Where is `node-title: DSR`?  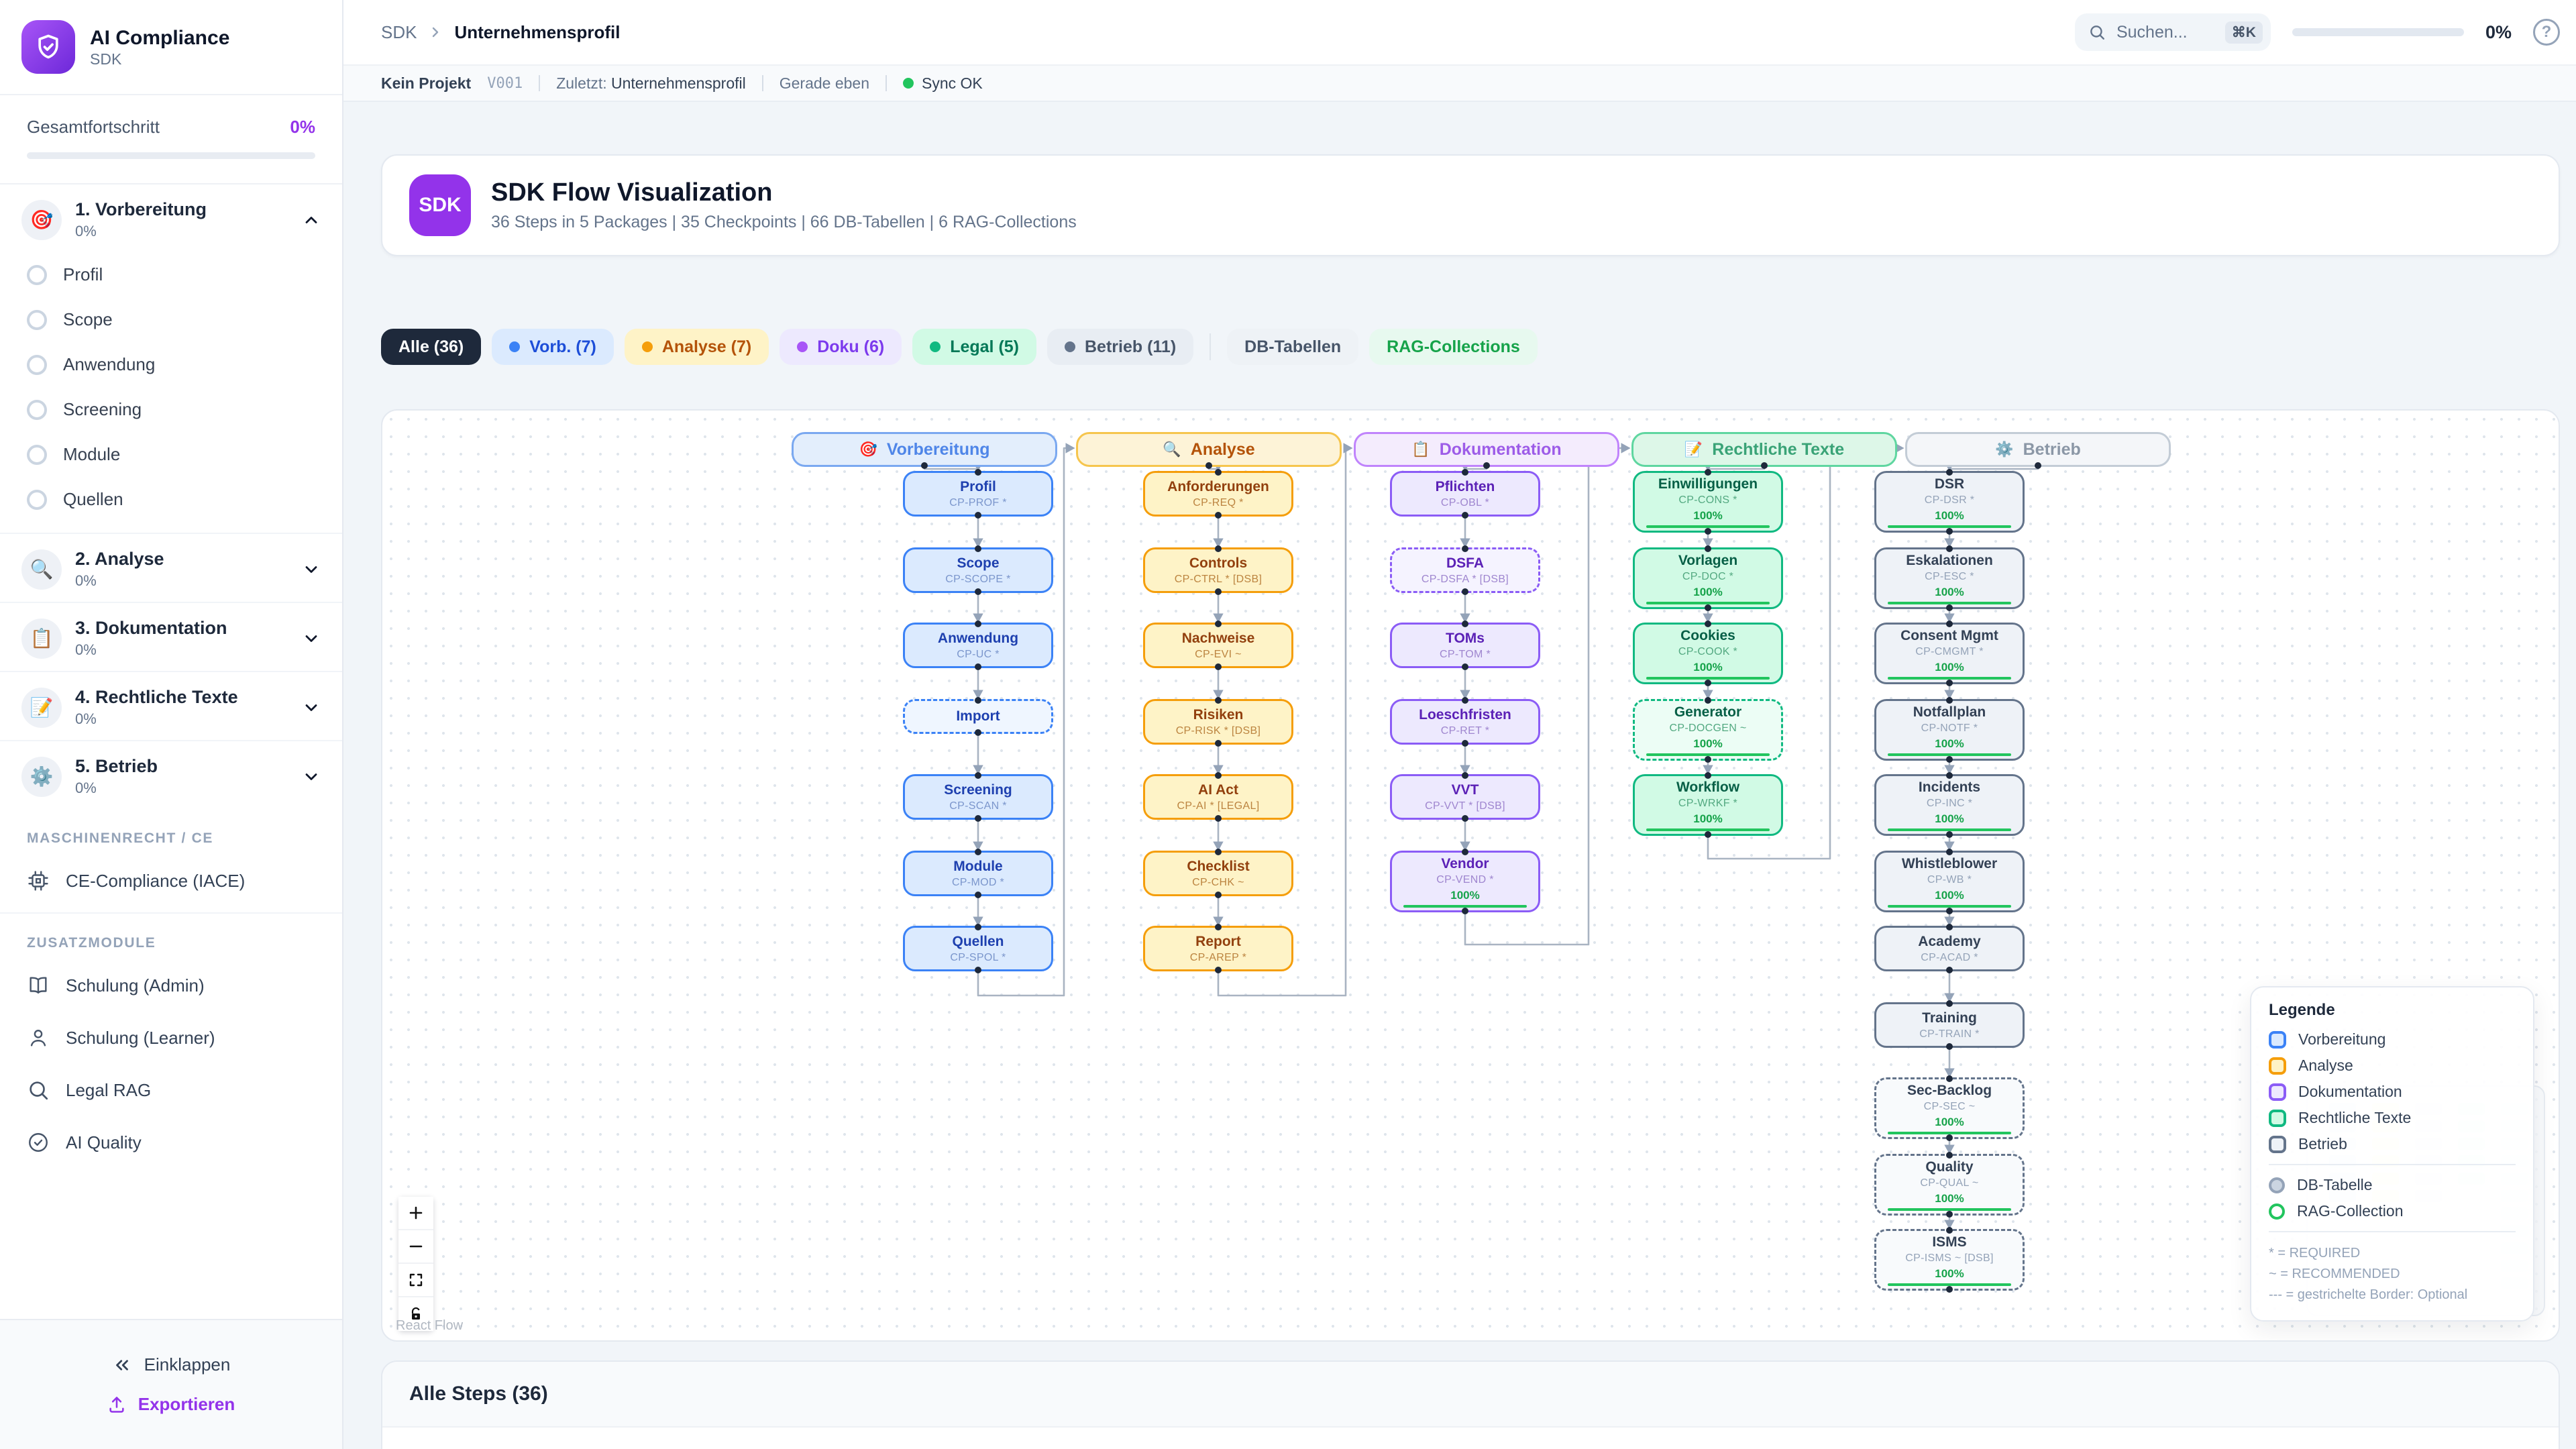
node-title: DSR is located at coordinates (1949, 484).